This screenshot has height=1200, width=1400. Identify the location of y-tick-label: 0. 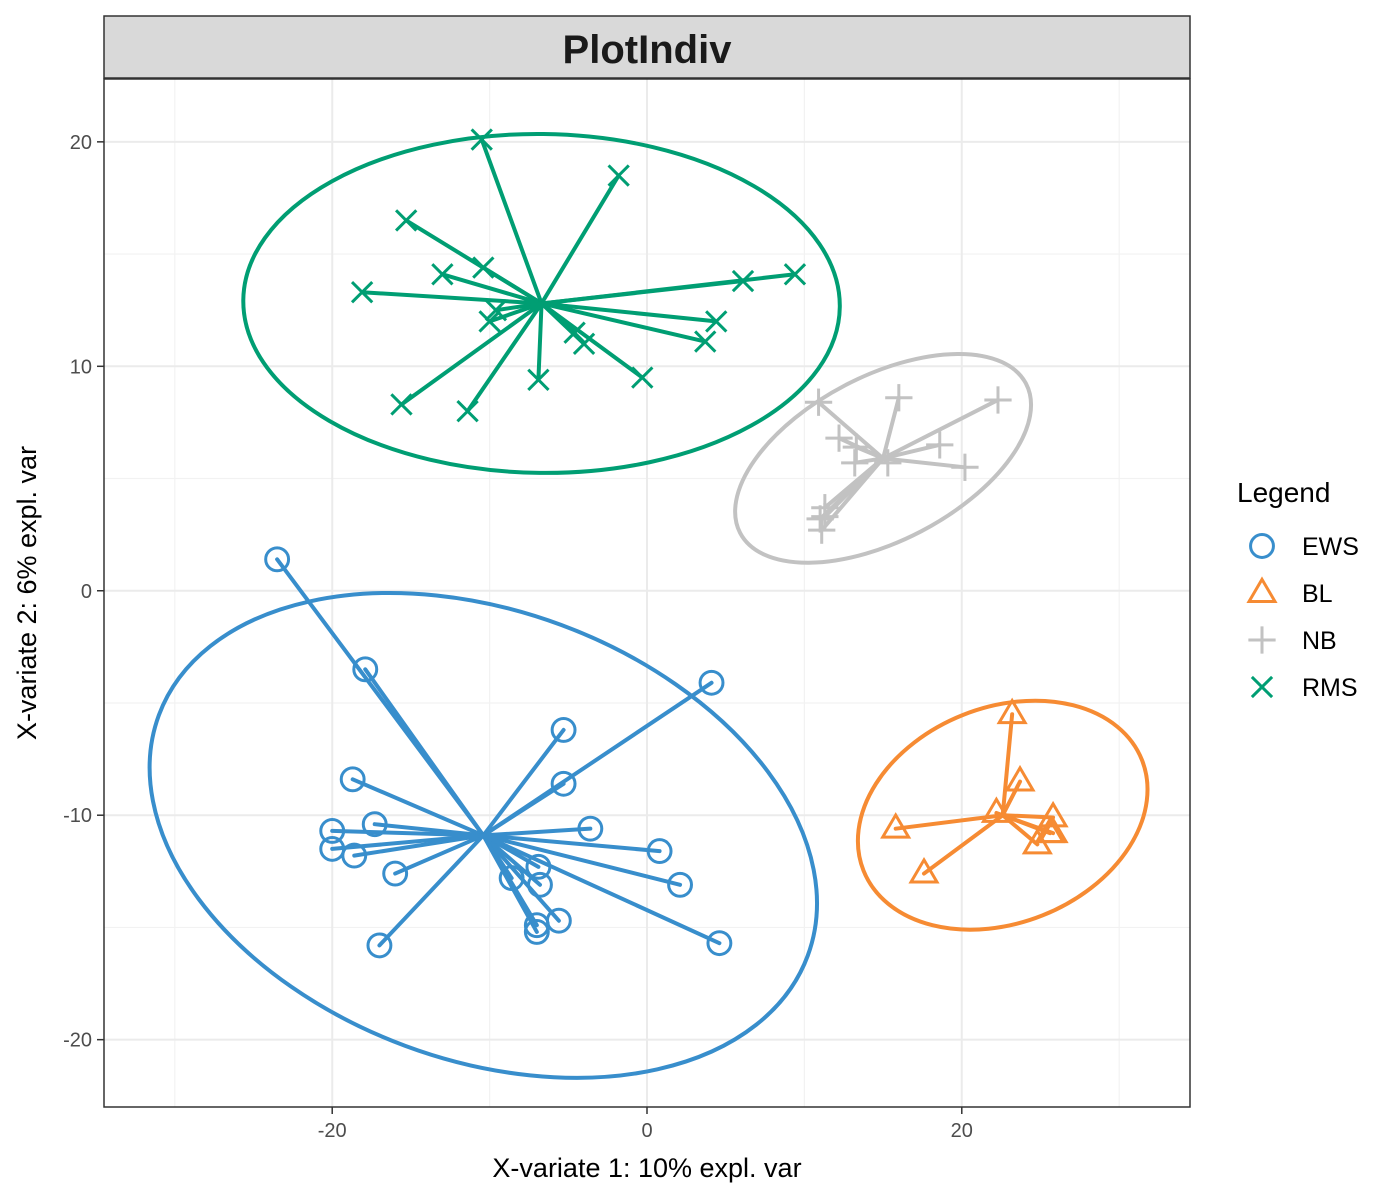
(86, 592).